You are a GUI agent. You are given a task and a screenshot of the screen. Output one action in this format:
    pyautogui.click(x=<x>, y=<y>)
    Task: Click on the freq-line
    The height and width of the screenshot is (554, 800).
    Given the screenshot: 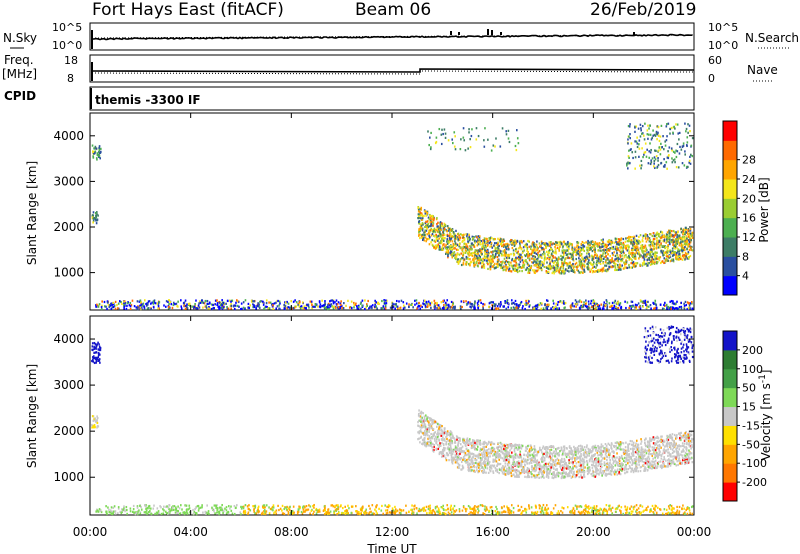 What is the action you would take?
    pyautogui.click(x=393, y=70)
    